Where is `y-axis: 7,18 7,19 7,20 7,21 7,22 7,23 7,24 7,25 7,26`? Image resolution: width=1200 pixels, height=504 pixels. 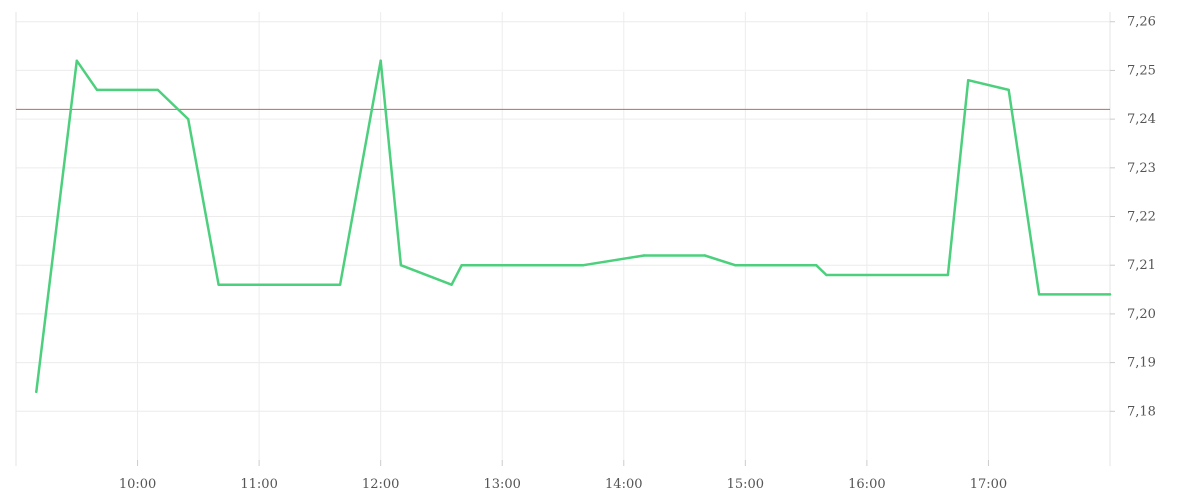
y-axis: 7,18 7,19 7,20 7,21 7,22 7,23 7,24 7,25 7,26 is located at coordinates (1133, 217).